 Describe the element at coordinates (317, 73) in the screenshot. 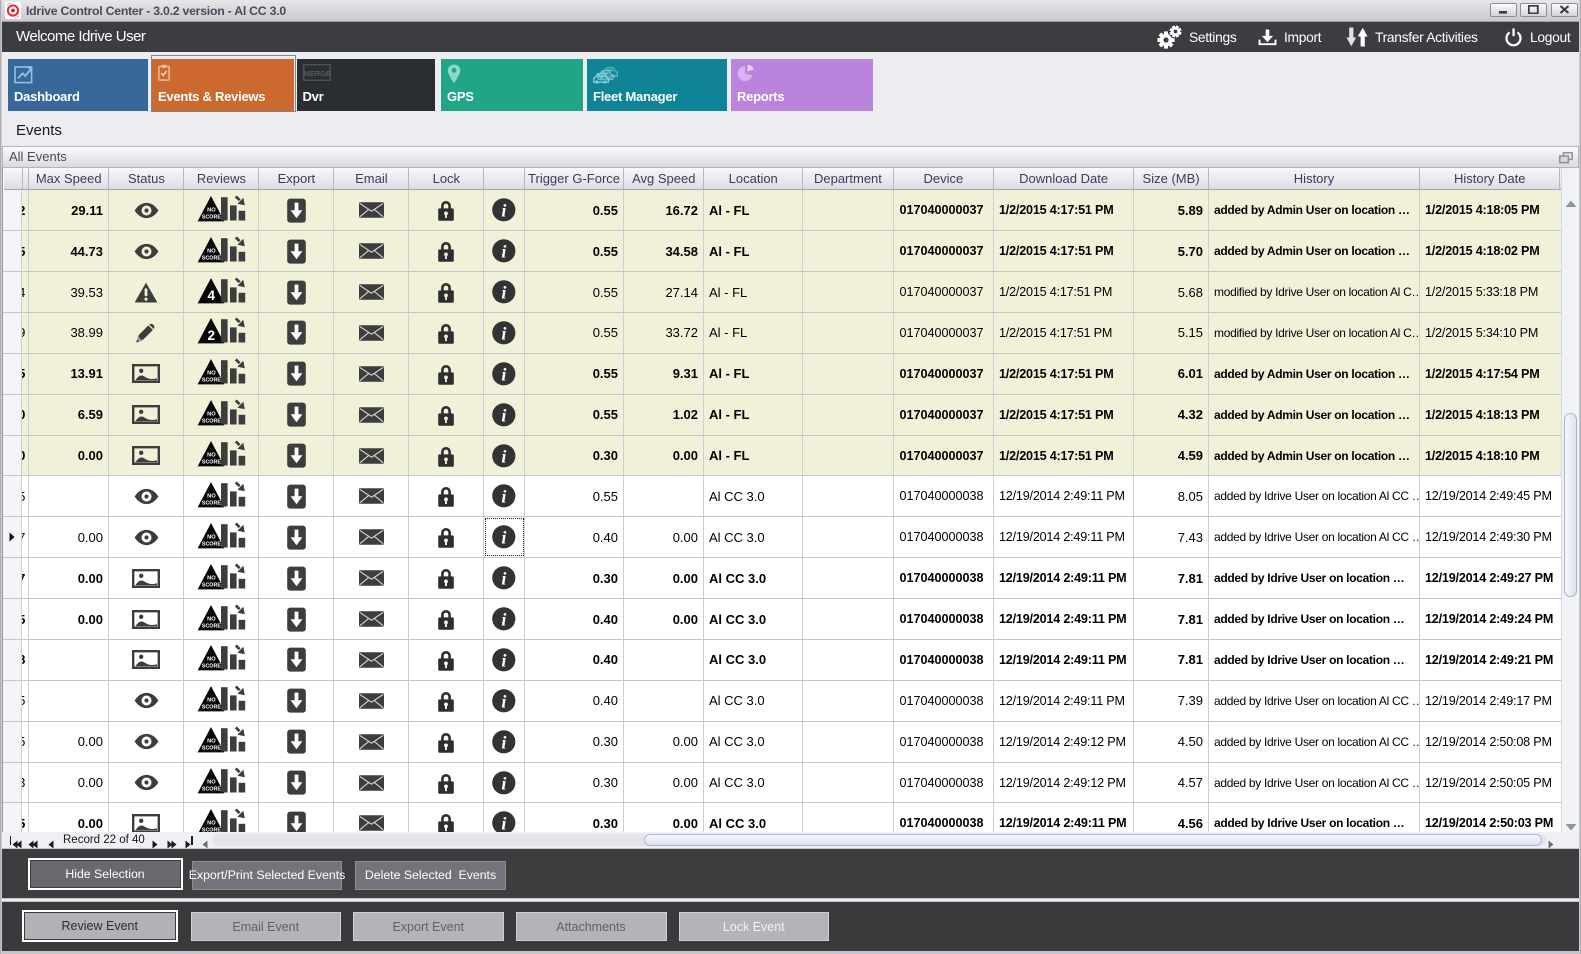

I see `svg-text: MERGE` at that location.